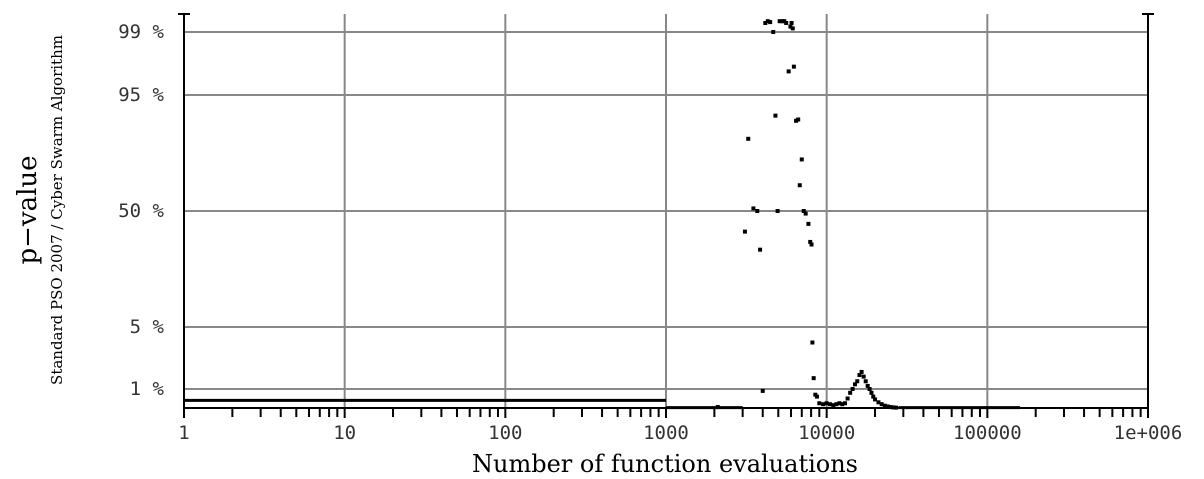 Image resolution: width=1204 pixels, height=479 pixels. What do you see at coordinates (987, 433) in the screenshot?
I see `x-tick-label: 100000` at bounding box center [987, 433].